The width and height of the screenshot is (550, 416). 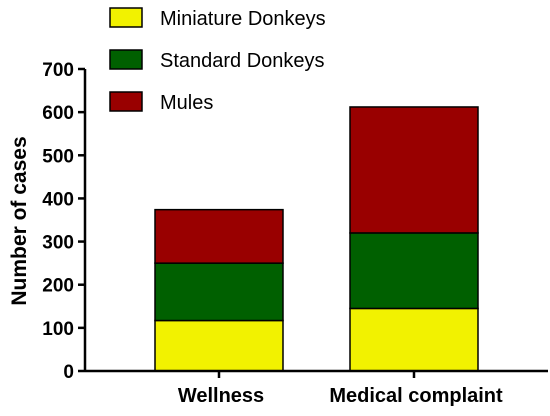 What do you see at coordinates (58, 156) in the screenshot?
I see `y-tick-label: 500` at bounding box center [58, 156].